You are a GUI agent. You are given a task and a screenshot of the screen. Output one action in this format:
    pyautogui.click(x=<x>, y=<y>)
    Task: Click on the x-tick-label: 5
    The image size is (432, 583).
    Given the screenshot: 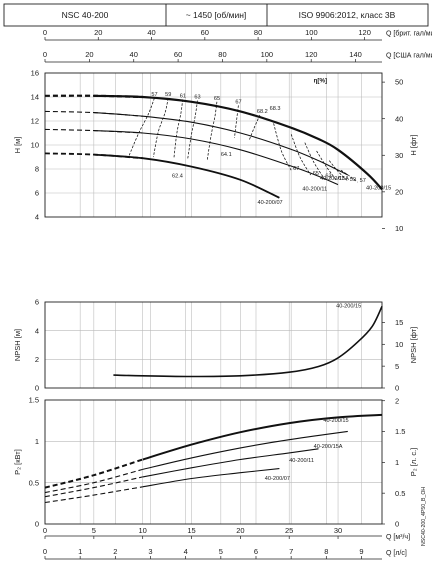 What is the action you would take?
    pyautogui.click(x=94, y=530)
    